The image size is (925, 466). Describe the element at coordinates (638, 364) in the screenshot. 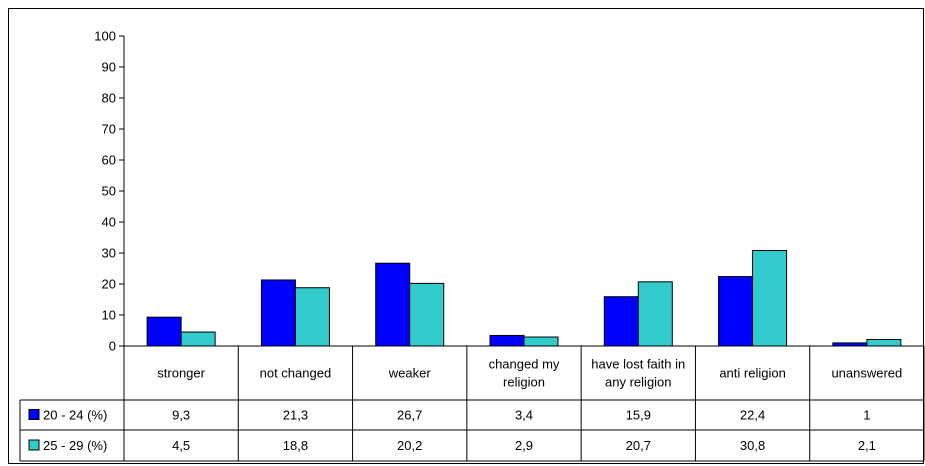

I see `x-category-label: have lost faith in` at that location.